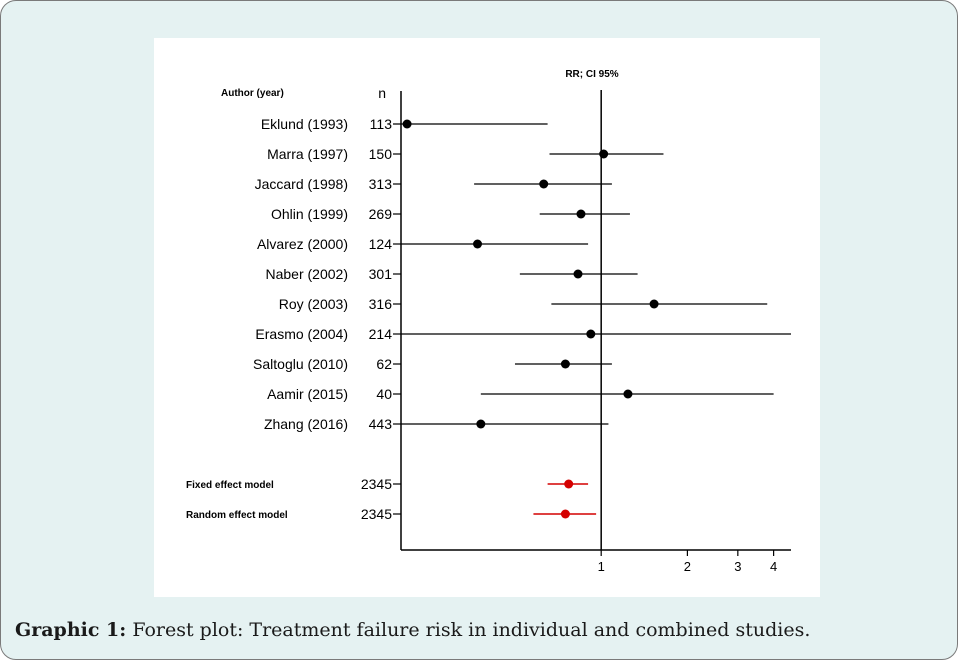 Image resolution: width=958 pixels, height=660 pixels. I want to click on study-n: 62, so click(384, 364).